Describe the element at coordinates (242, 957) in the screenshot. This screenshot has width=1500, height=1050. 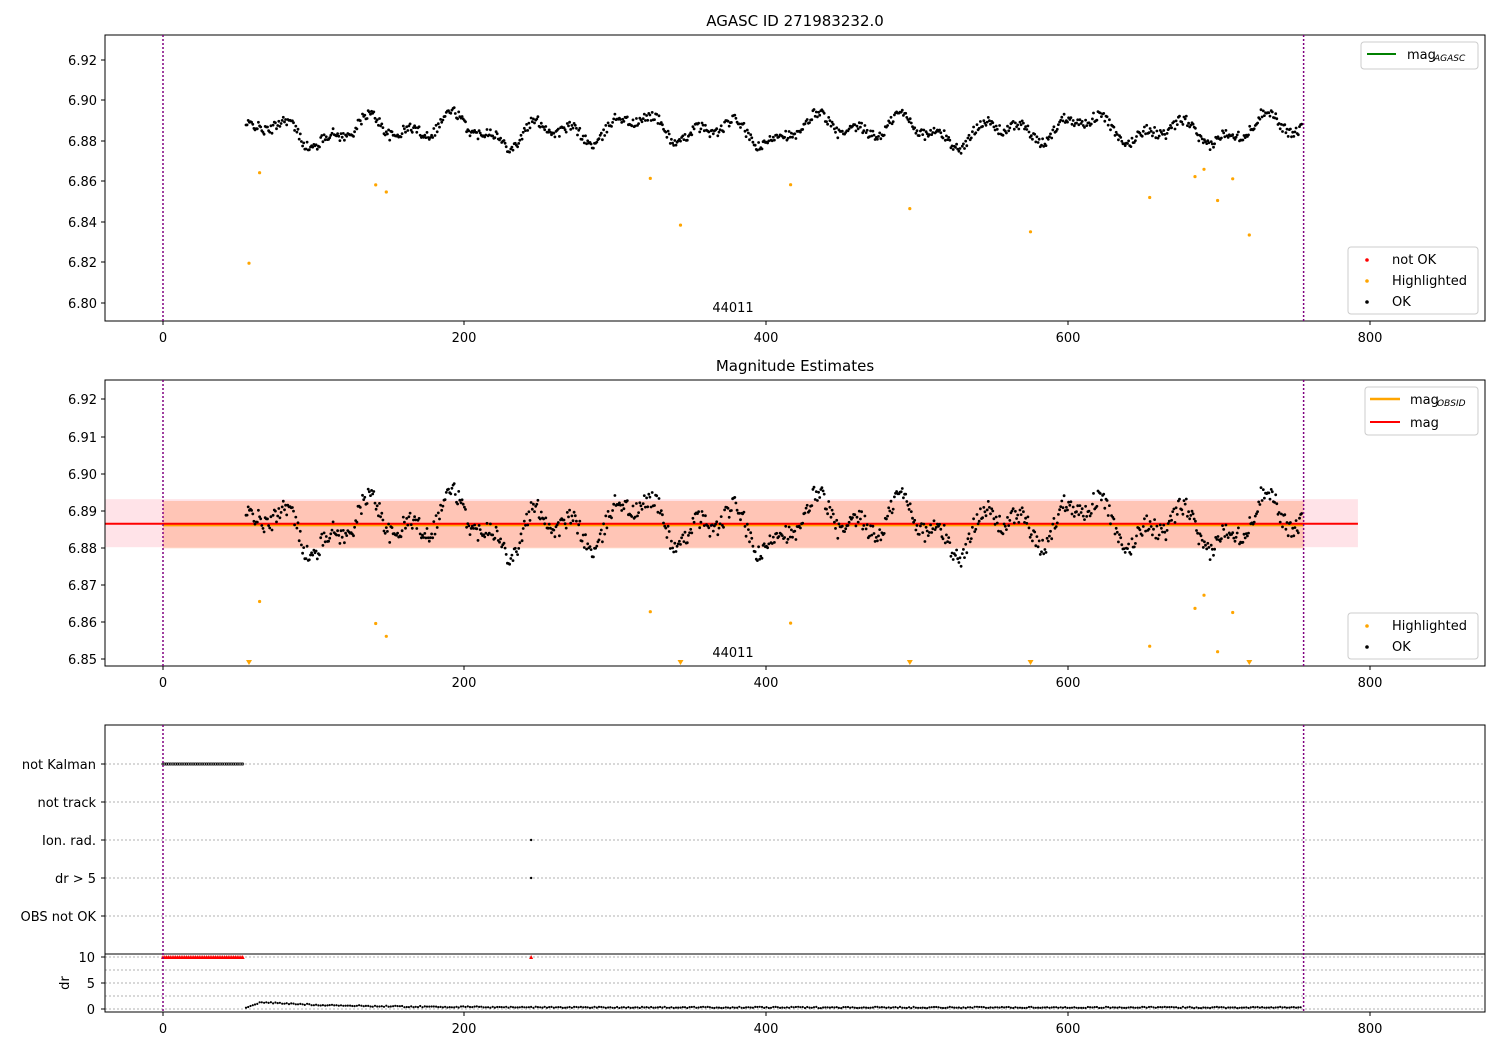
I see `dr-capped-marker` at that location.